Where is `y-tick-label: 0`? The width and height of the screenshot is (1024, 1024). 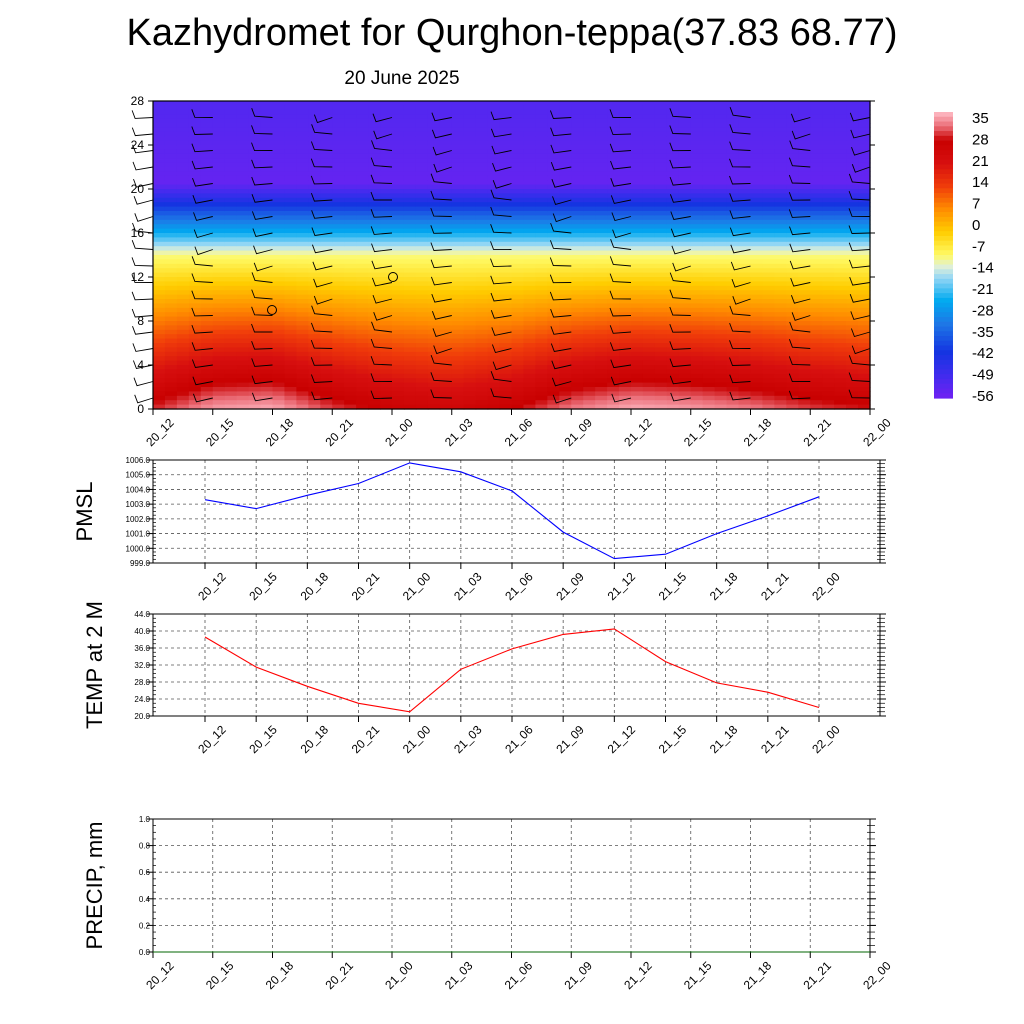 y-tick-label: 0 is located at coordinates (140, 409).